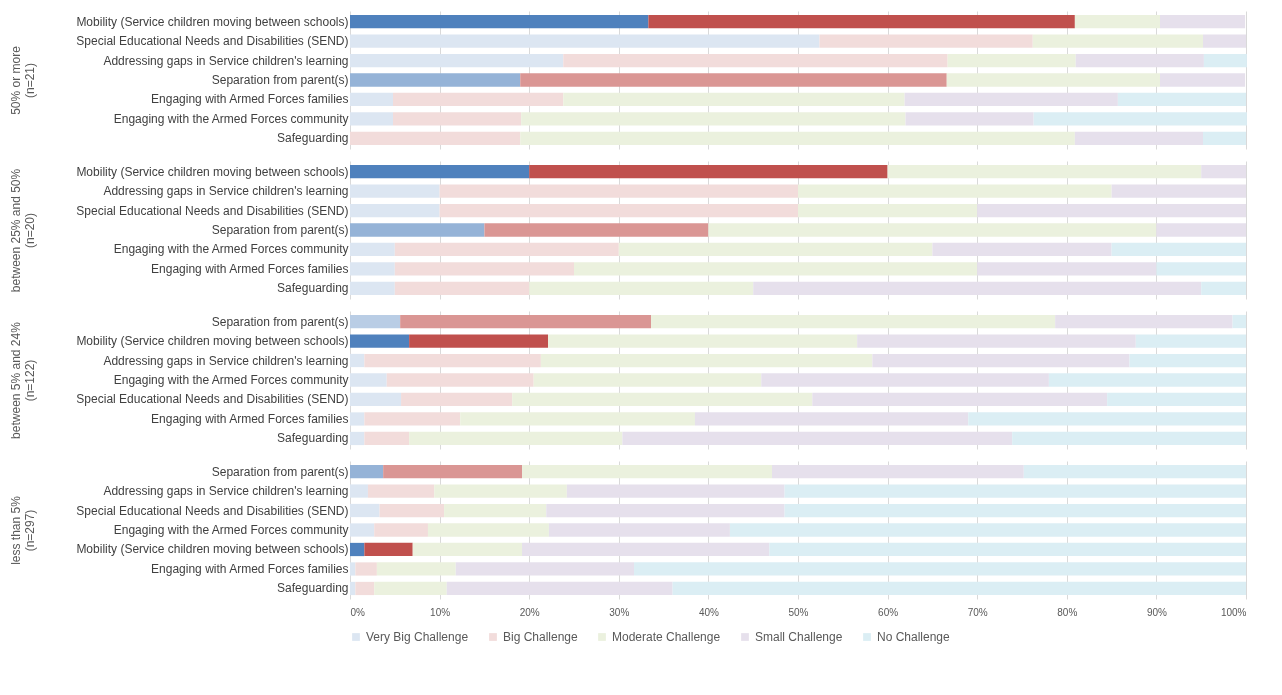 Image resolution: width=1282 pixels, height=695 pixels. Describe the element at coordinates (1067, 612) in the screenshot. I see `x-tick-label: 80%` at that location.